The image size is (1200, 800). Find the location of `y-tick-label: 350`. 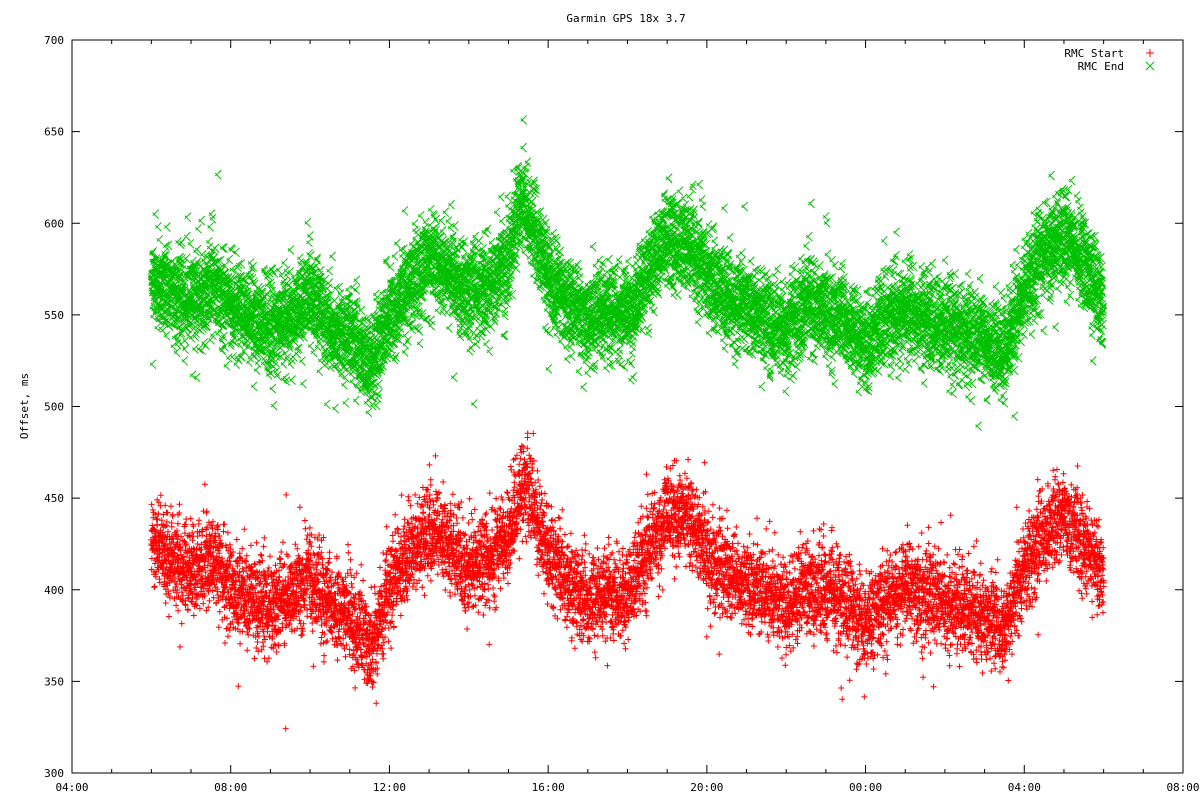

y-tick-label: 350 is located at coordinates (54, 681).